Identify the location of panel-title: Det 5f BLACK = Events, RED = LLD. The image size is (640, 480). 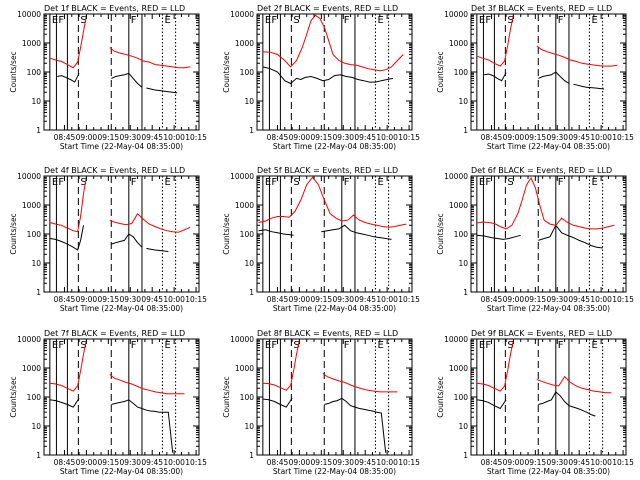
(327, 170).